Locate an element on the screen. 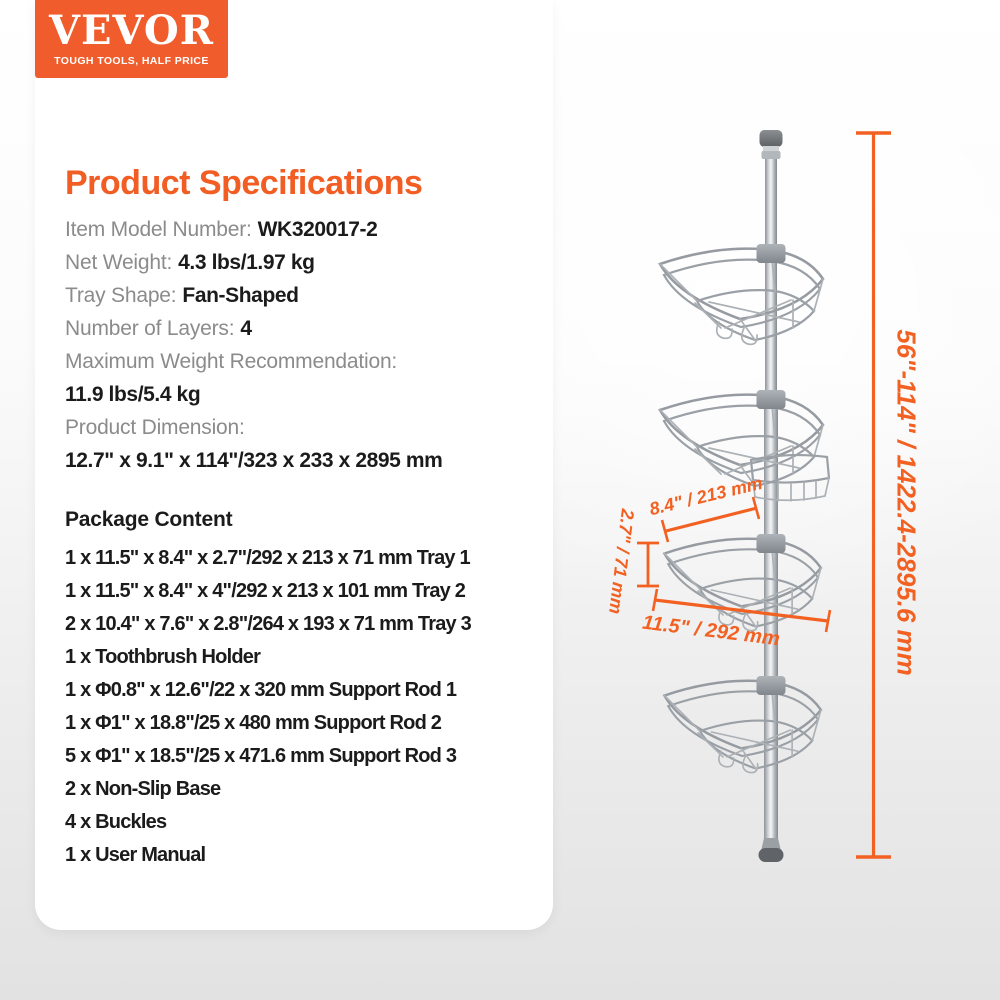 The width and height of the screenshot is (1000, 1000). brand-name: VEVOR is located at coordinates (131, 30).